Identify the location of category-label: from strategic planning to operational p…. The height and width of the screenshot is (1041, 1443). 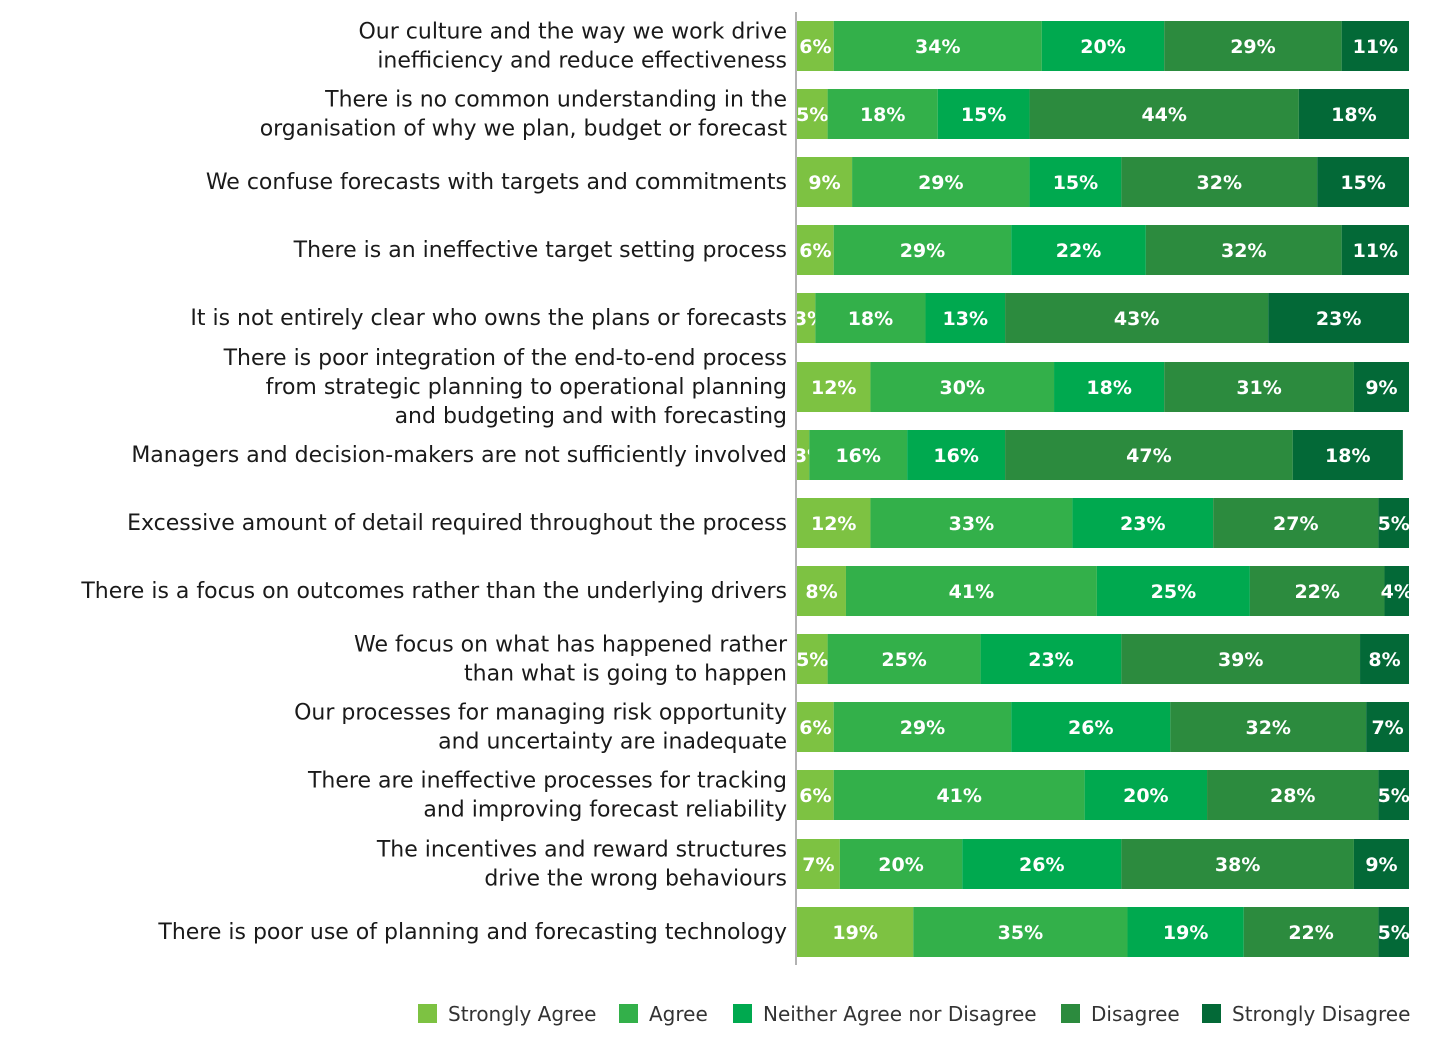
(526, 387).